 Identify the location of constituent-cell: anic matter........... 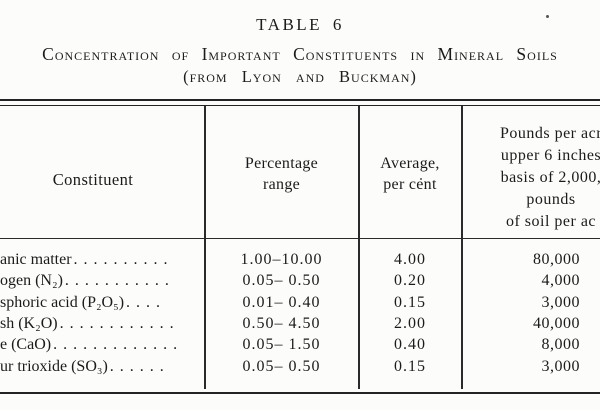
(87, 259).